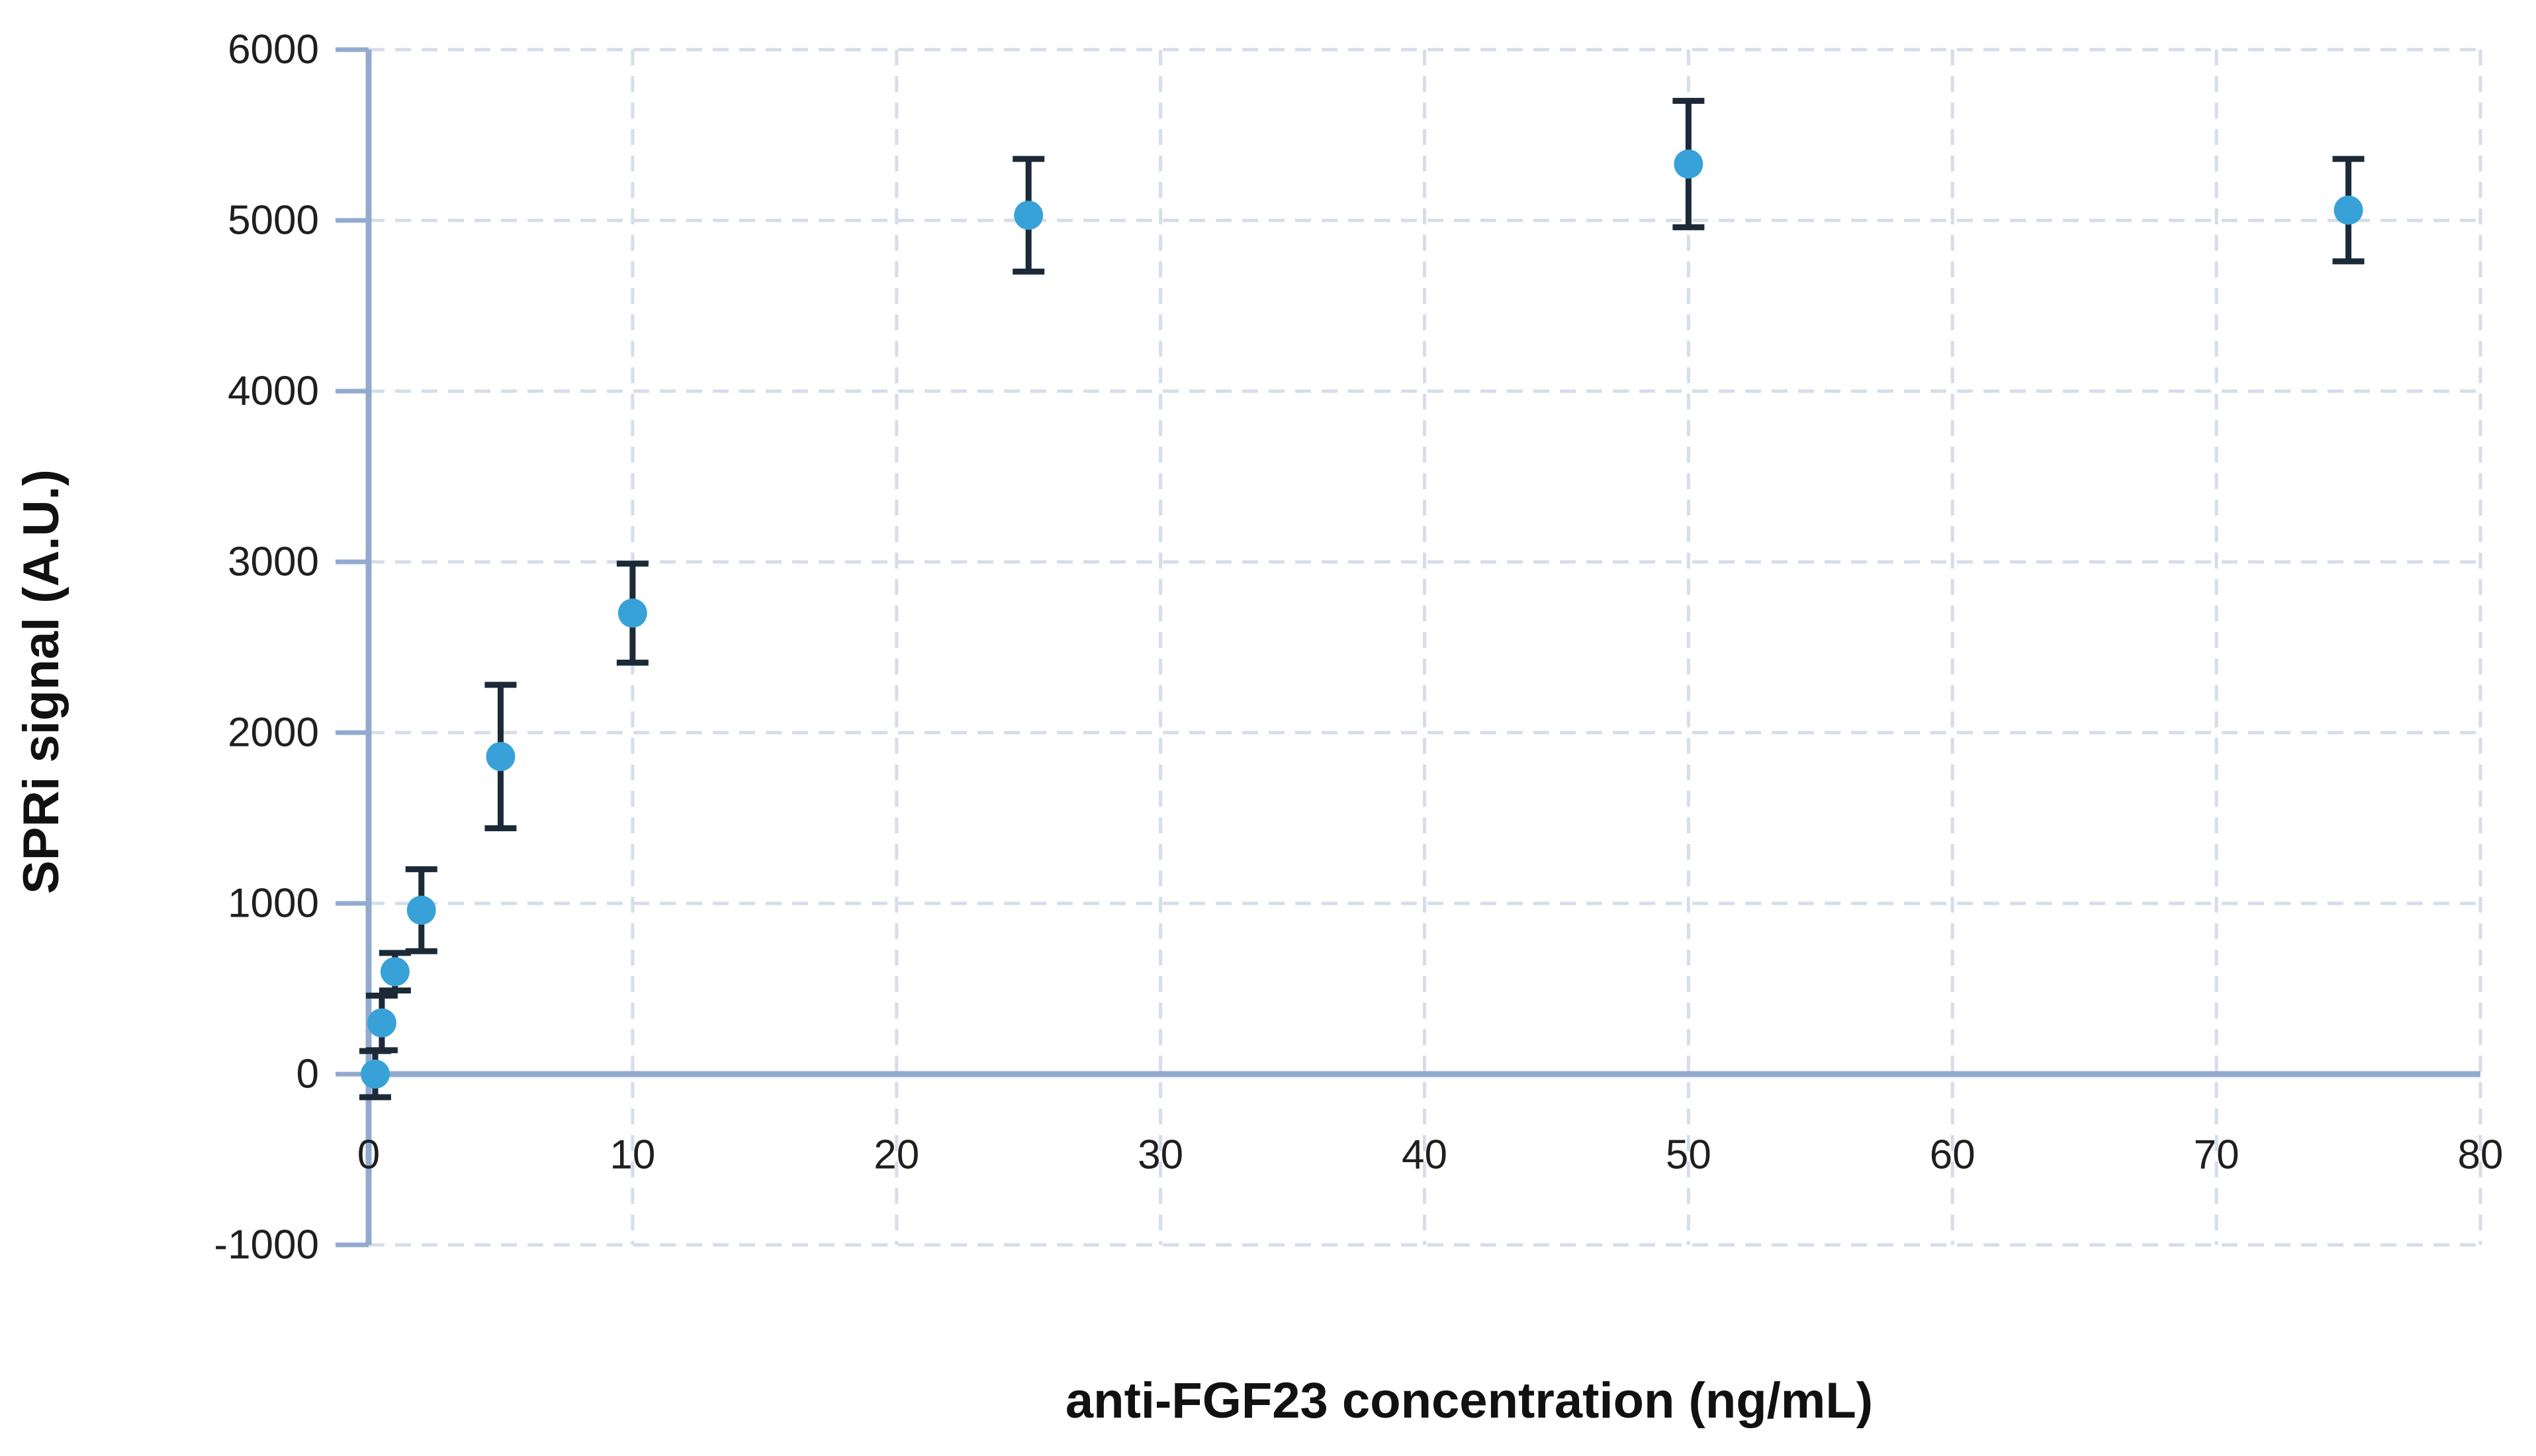 The height and width of the screenshot is (1456, 2536). Describe the element at coordinates (1160, 1155) in the screenshot. I see `x-tick-label: 30` at that location.